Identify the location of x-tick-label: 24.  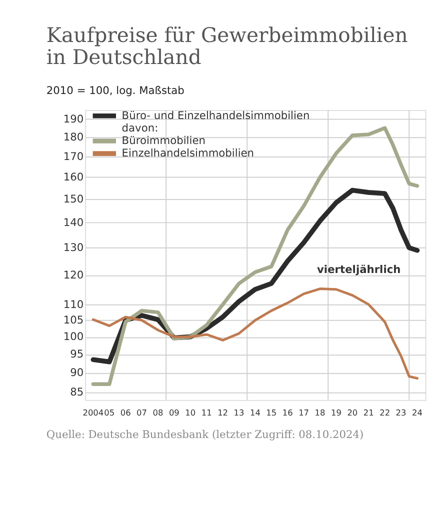
(417, 413).